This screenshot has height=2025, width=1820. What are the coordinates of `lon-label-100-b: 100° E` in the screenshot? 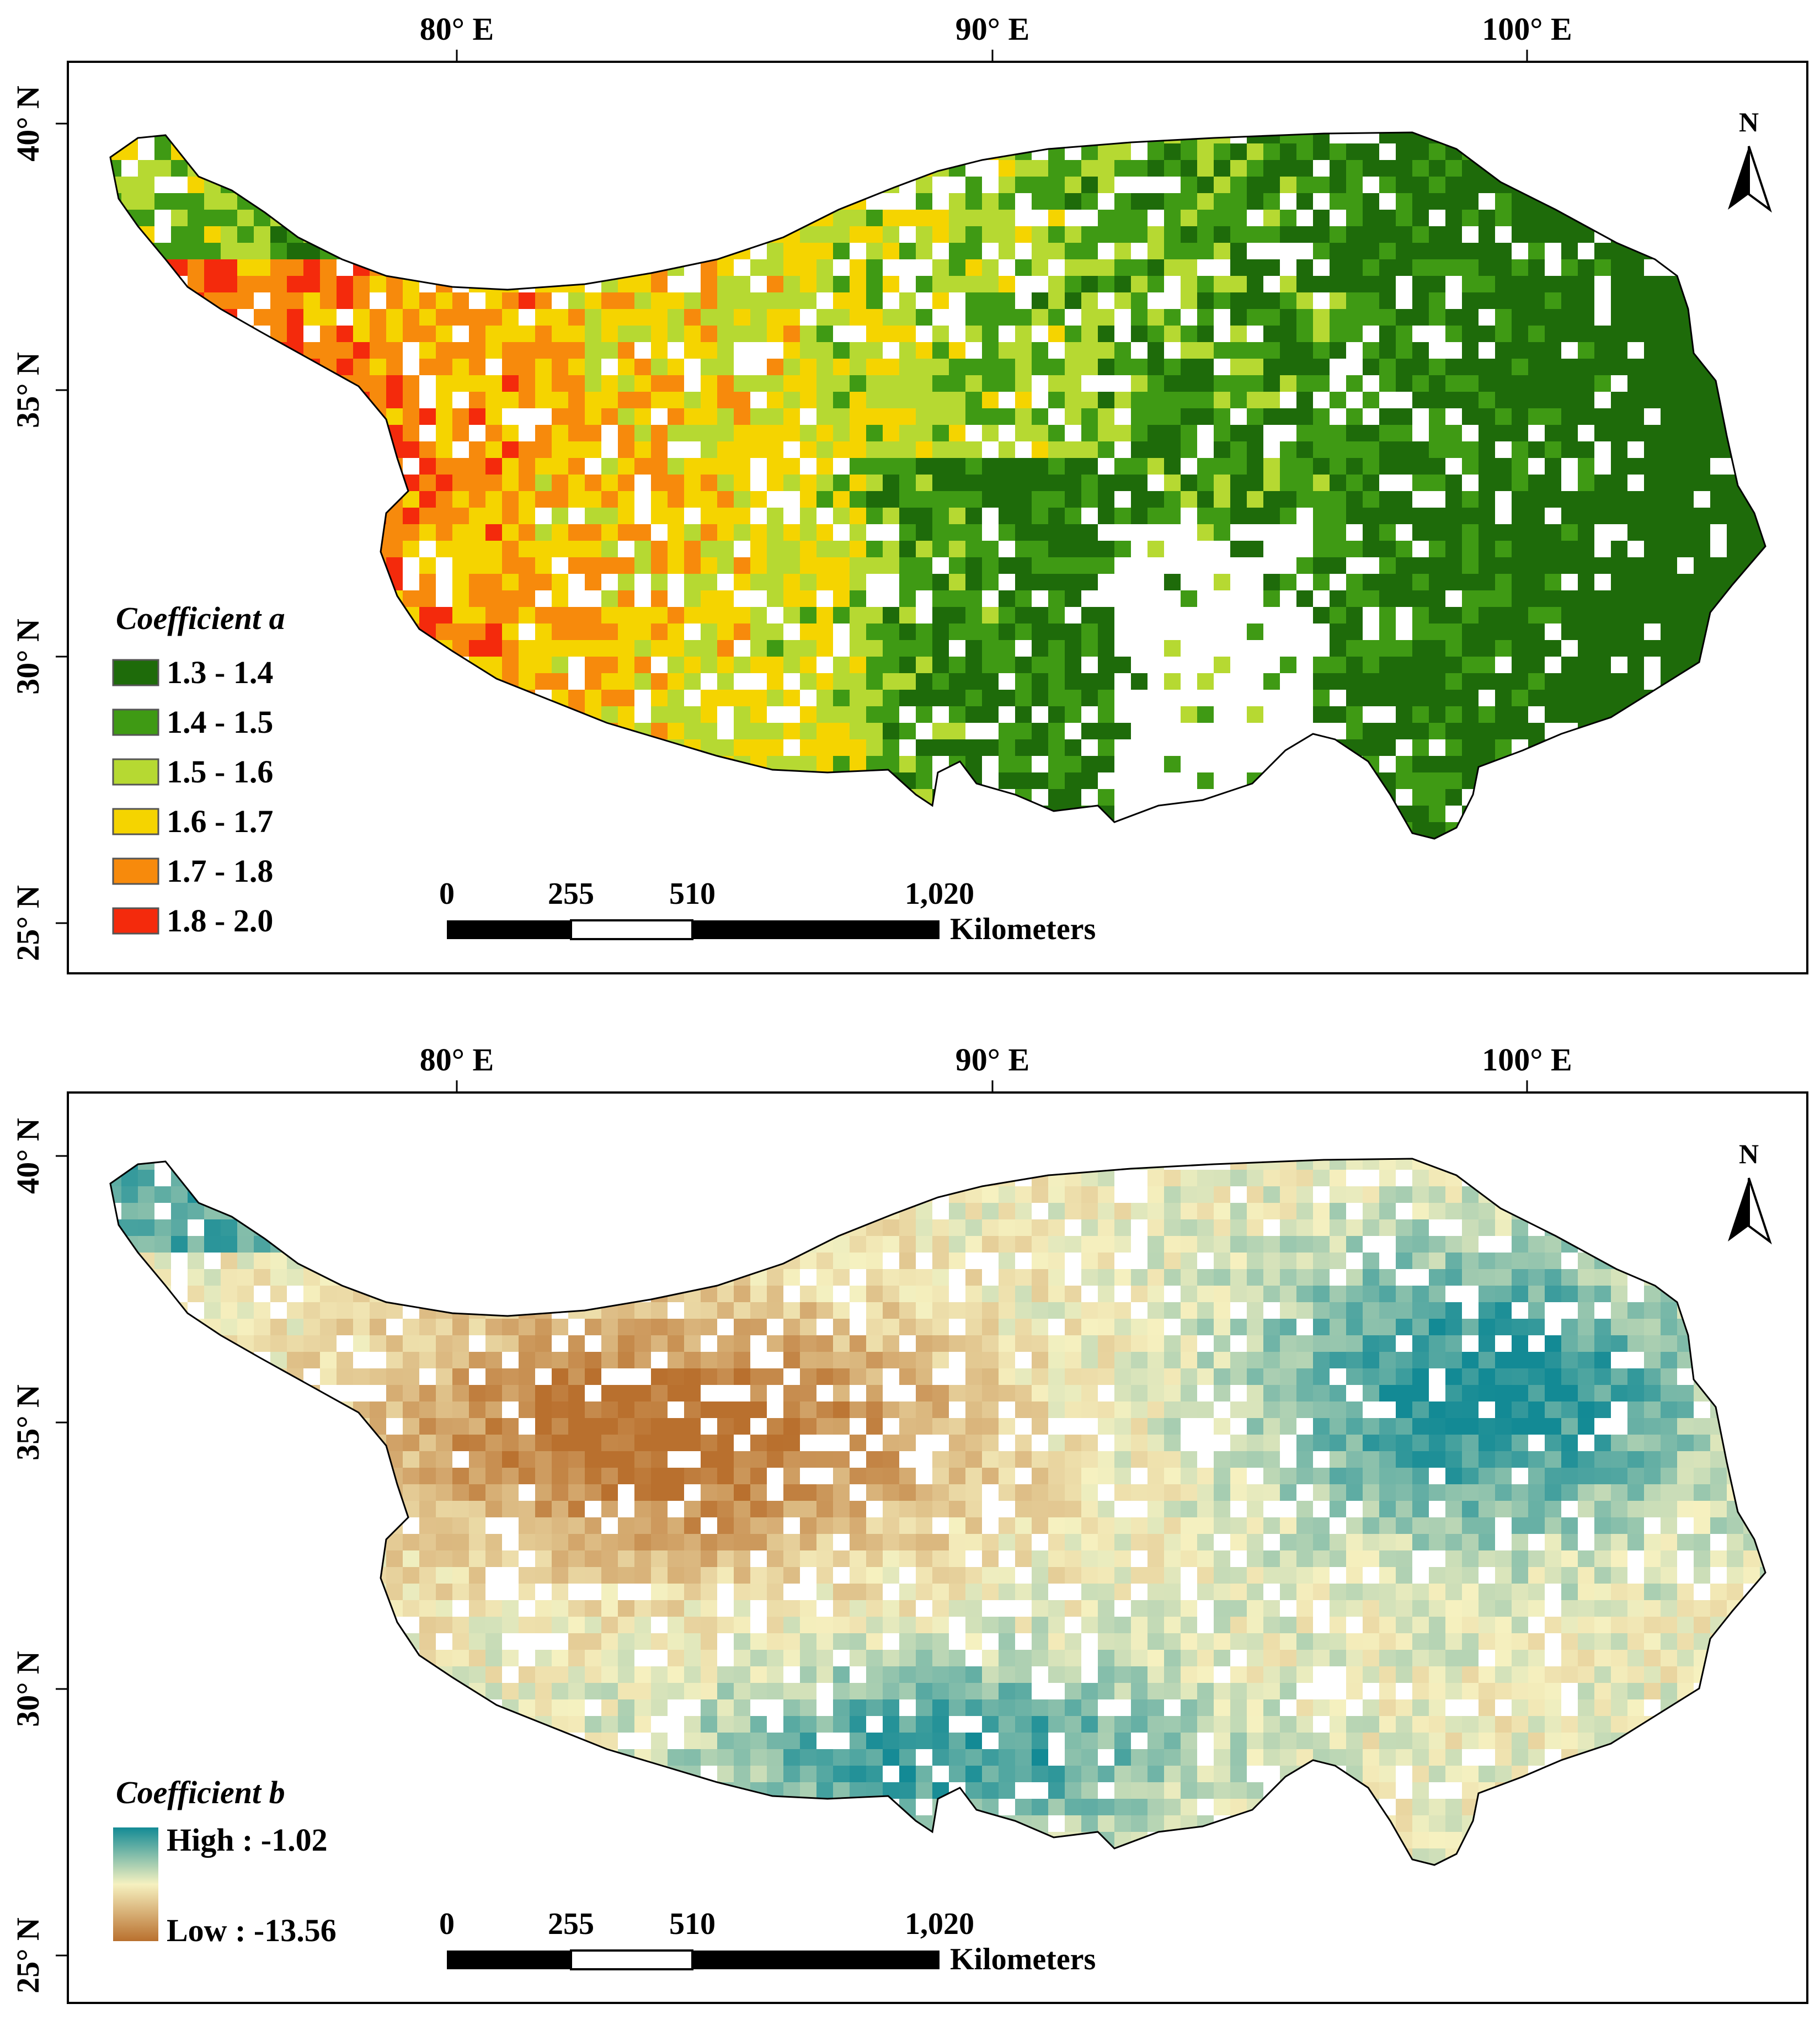 It's located at (1527, 1060).